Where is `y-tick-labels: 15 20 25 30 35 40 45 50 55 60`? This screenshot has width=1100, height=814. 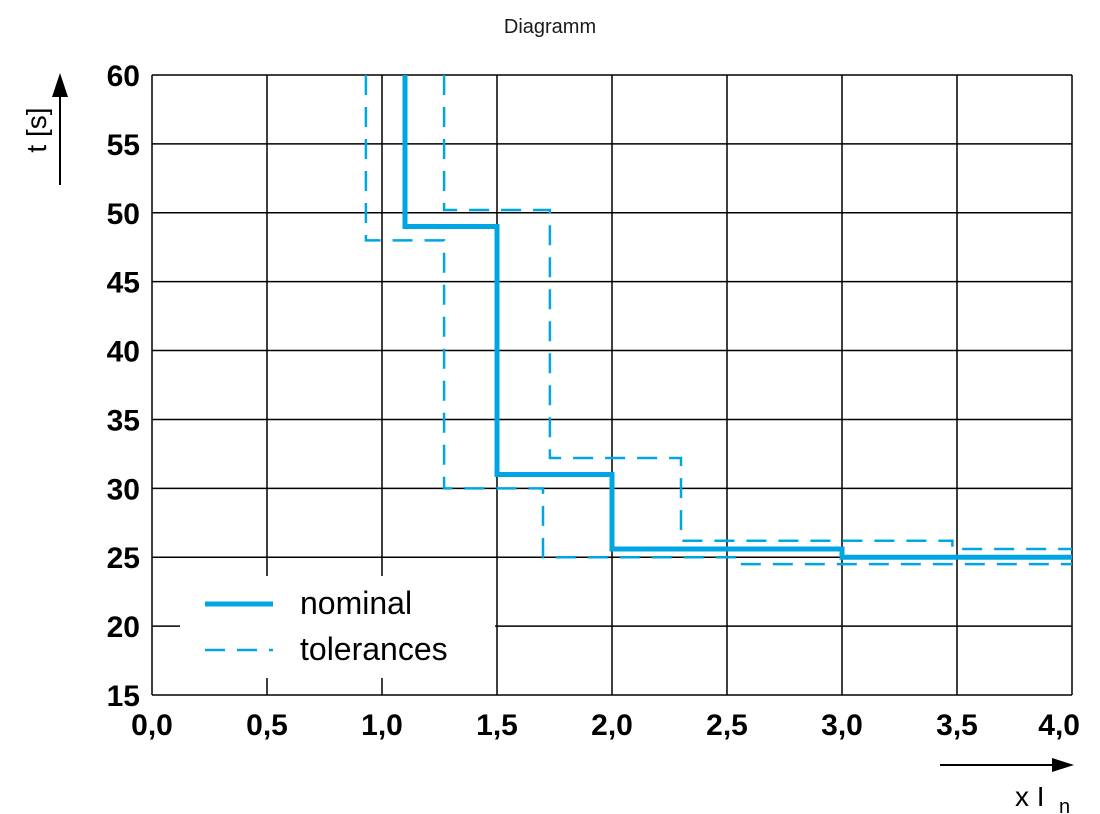 y-tick-labels: 15 20 25 30 35 40 45 50 55 60 is located at coordinates (123, 386).